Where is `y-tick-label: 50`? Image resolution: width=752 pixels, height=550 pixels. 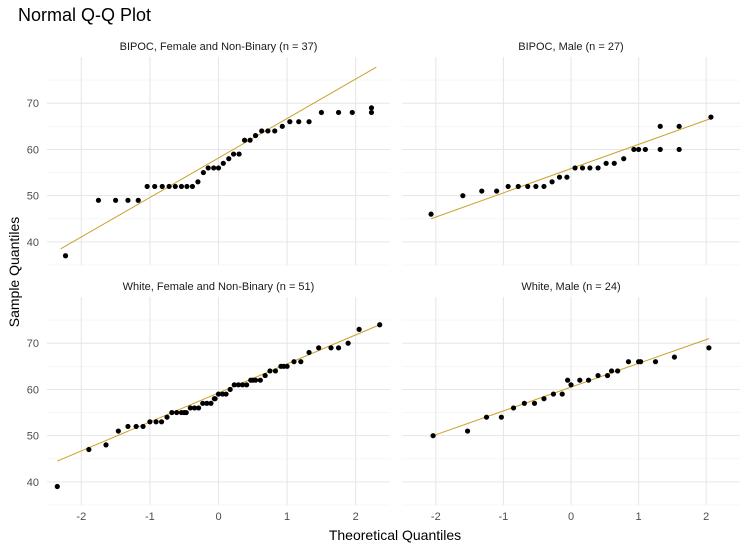 y-tick-label: 50 is located at coordinates (33, 437).